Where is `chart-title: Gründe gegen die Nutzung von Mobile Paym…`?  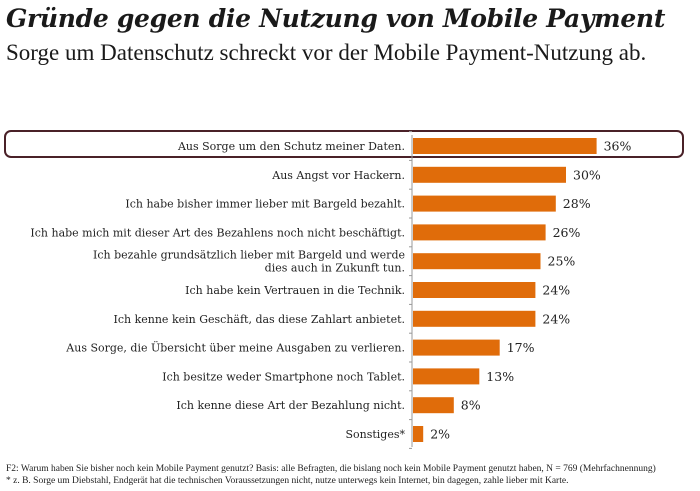 chart-title: Gründe gegen die Nutzung von Mobile Paym… is located at coordinates (336, 18).